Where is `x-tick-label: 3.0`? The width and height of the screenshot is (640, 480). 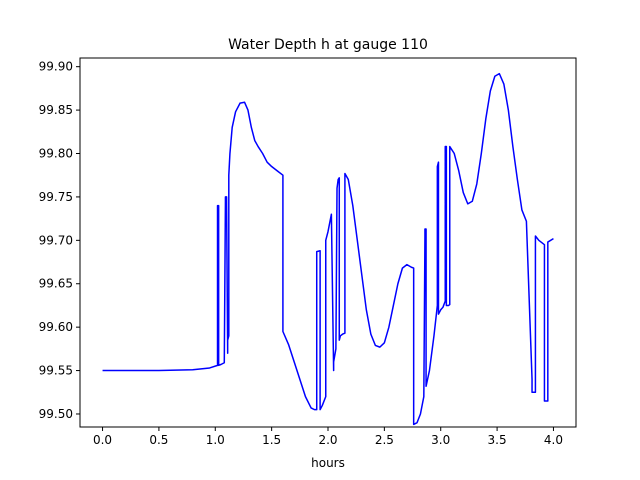
x-tick-label: 3.0 is located at coordinates (440, 440).